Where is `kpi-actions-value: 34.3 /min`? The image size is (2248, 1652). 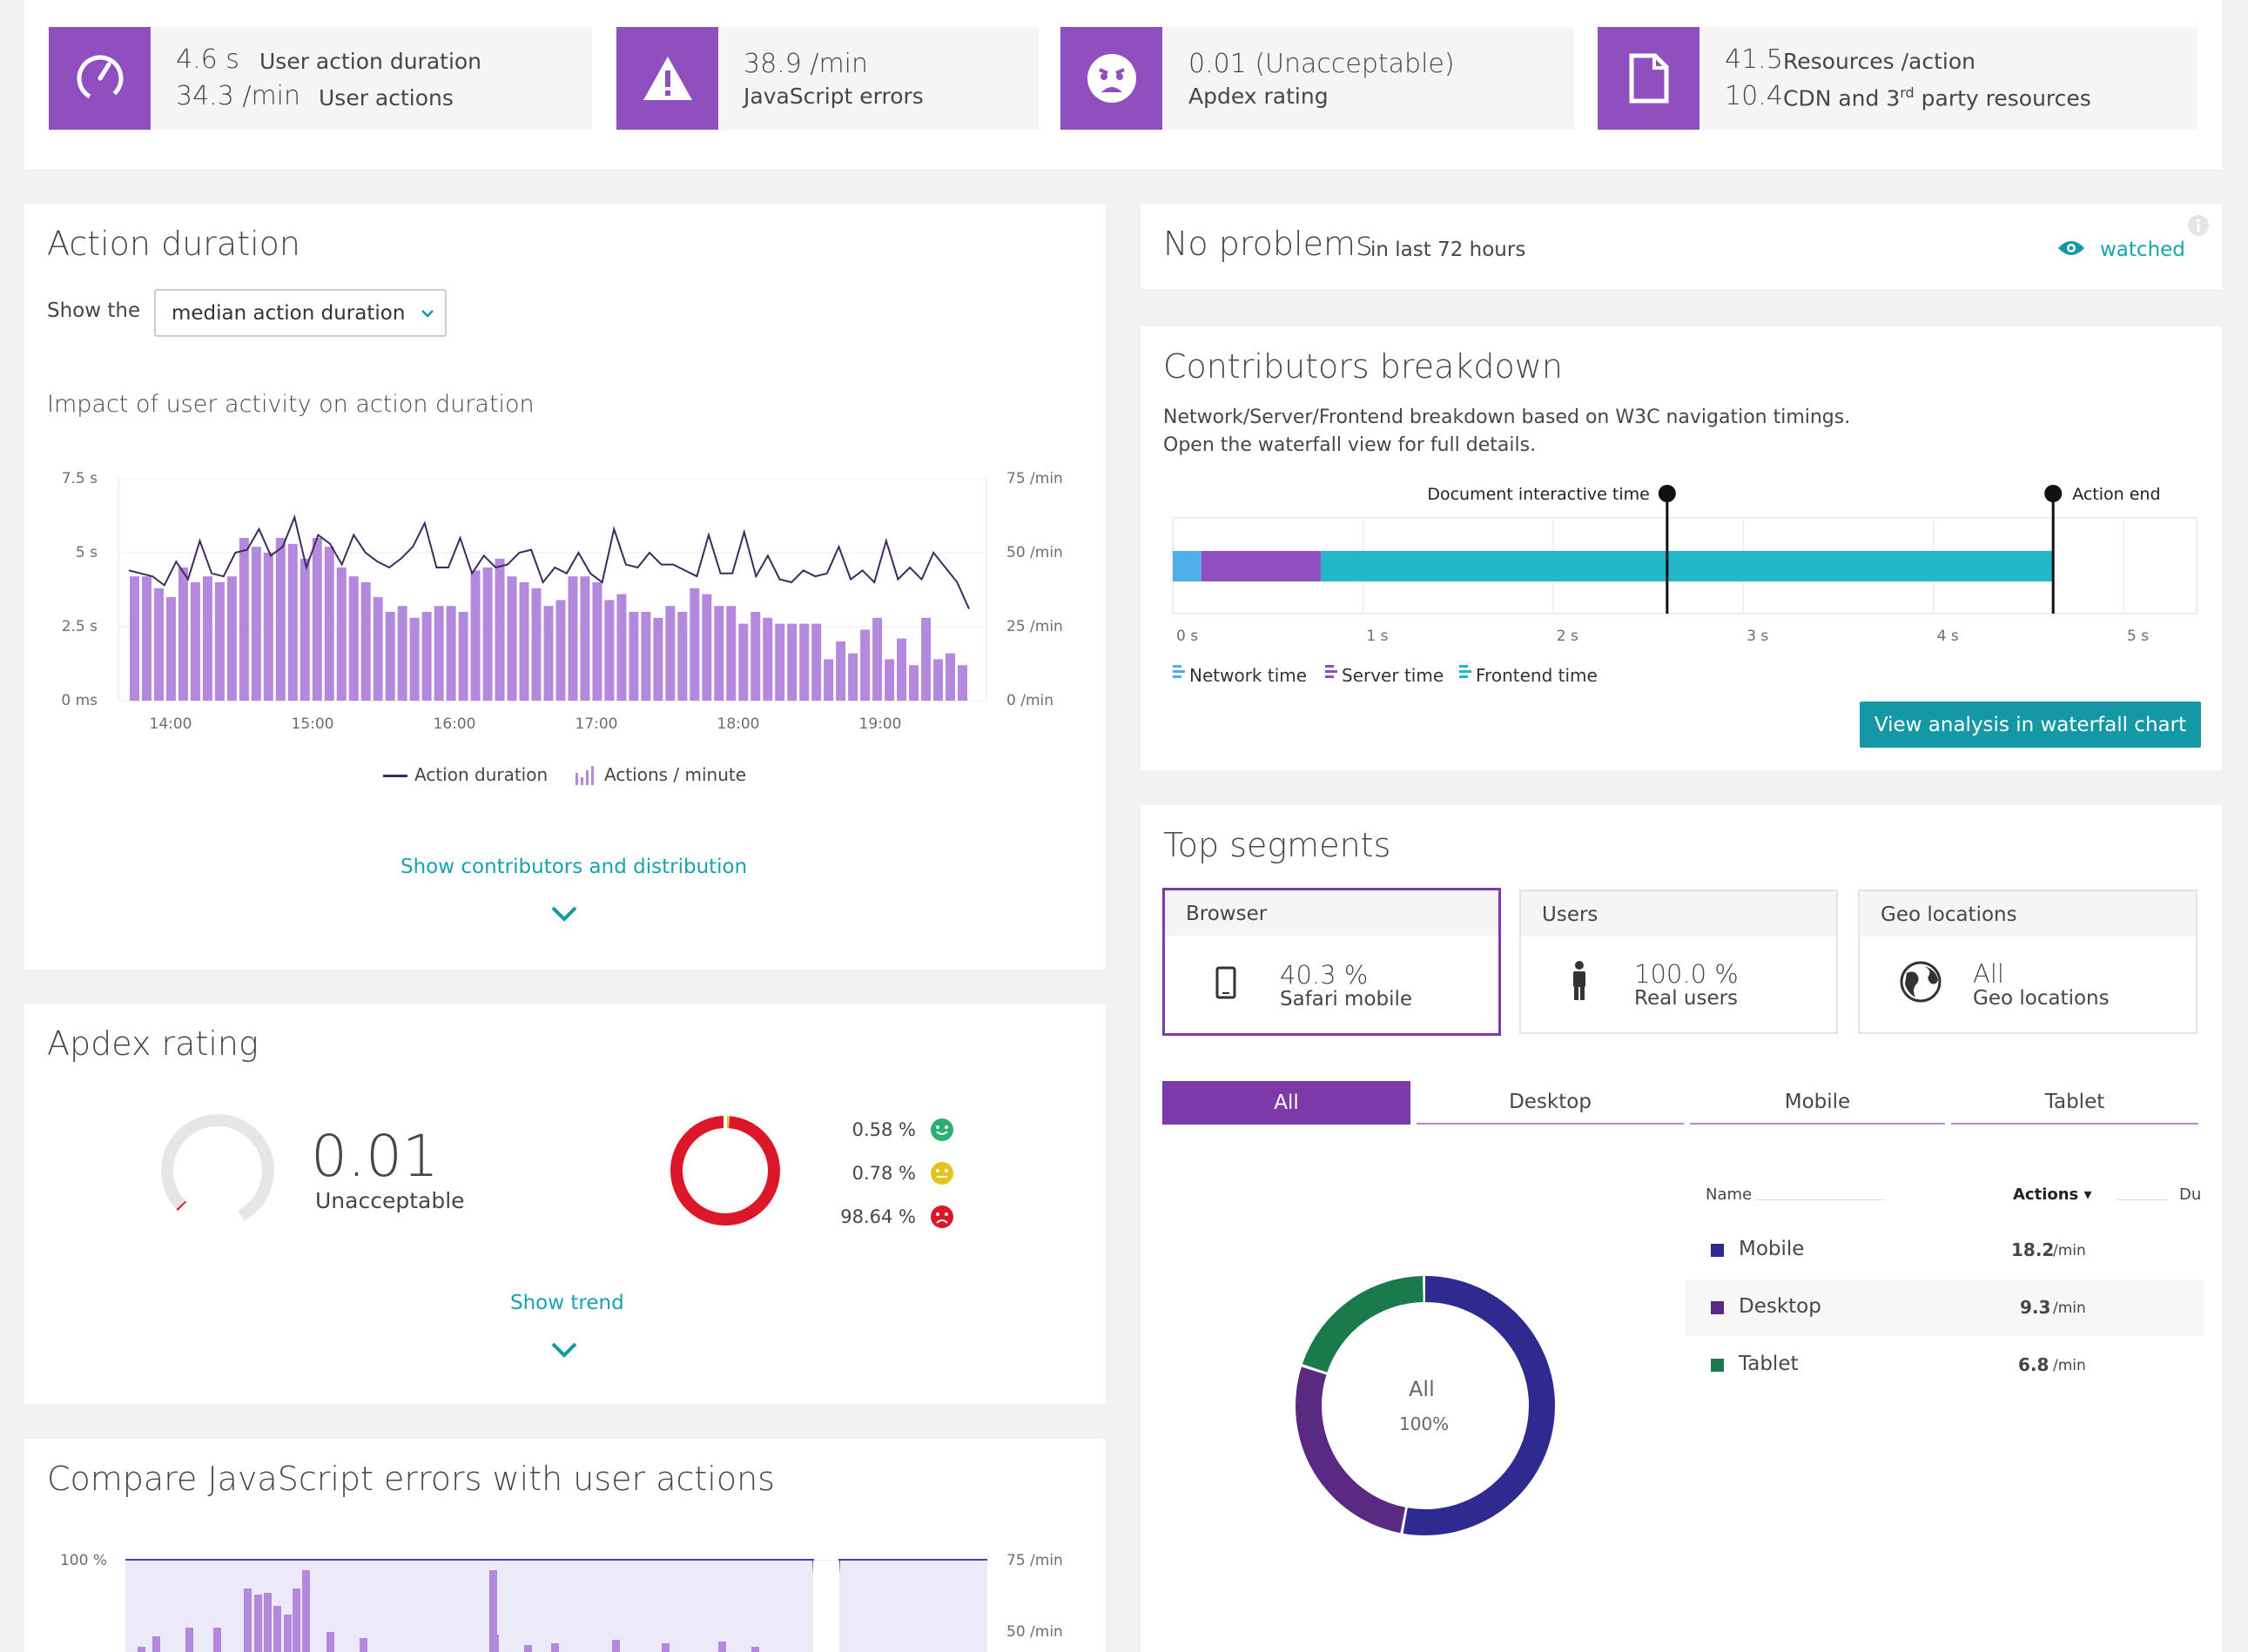
kpi-actions-value: 34.3 /min is located at coordinates (238, 96).